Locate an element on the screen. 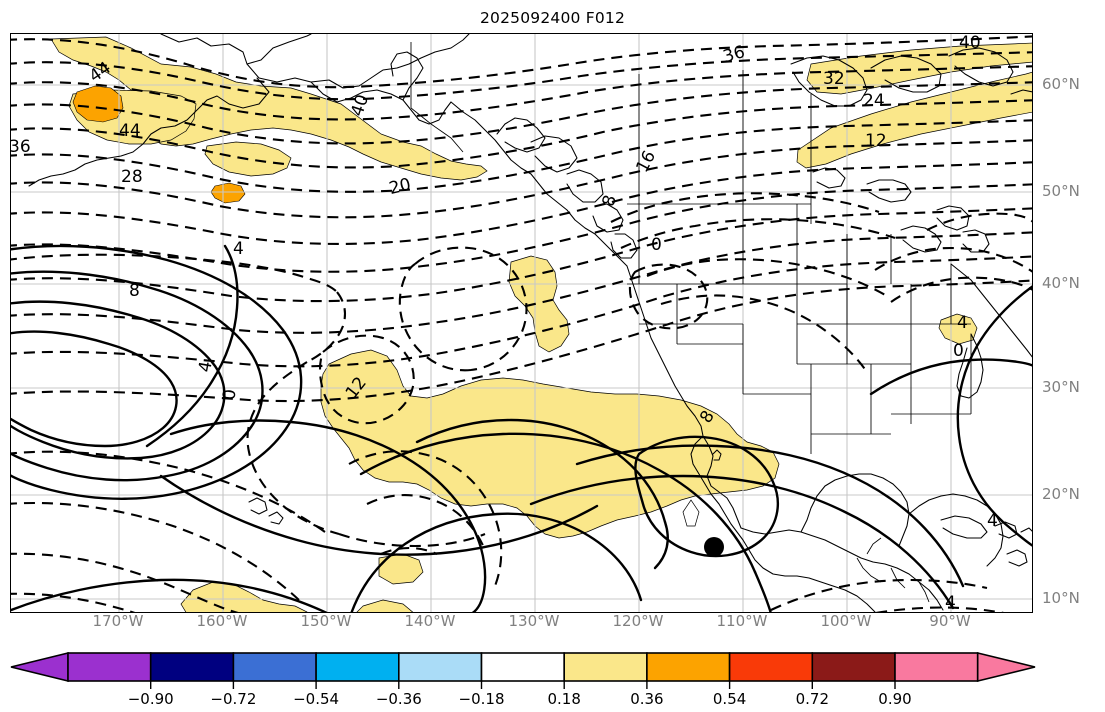 The height and width of the screenshot is (712, 1105). colorbar-segments is located at coordinates (523, 667).